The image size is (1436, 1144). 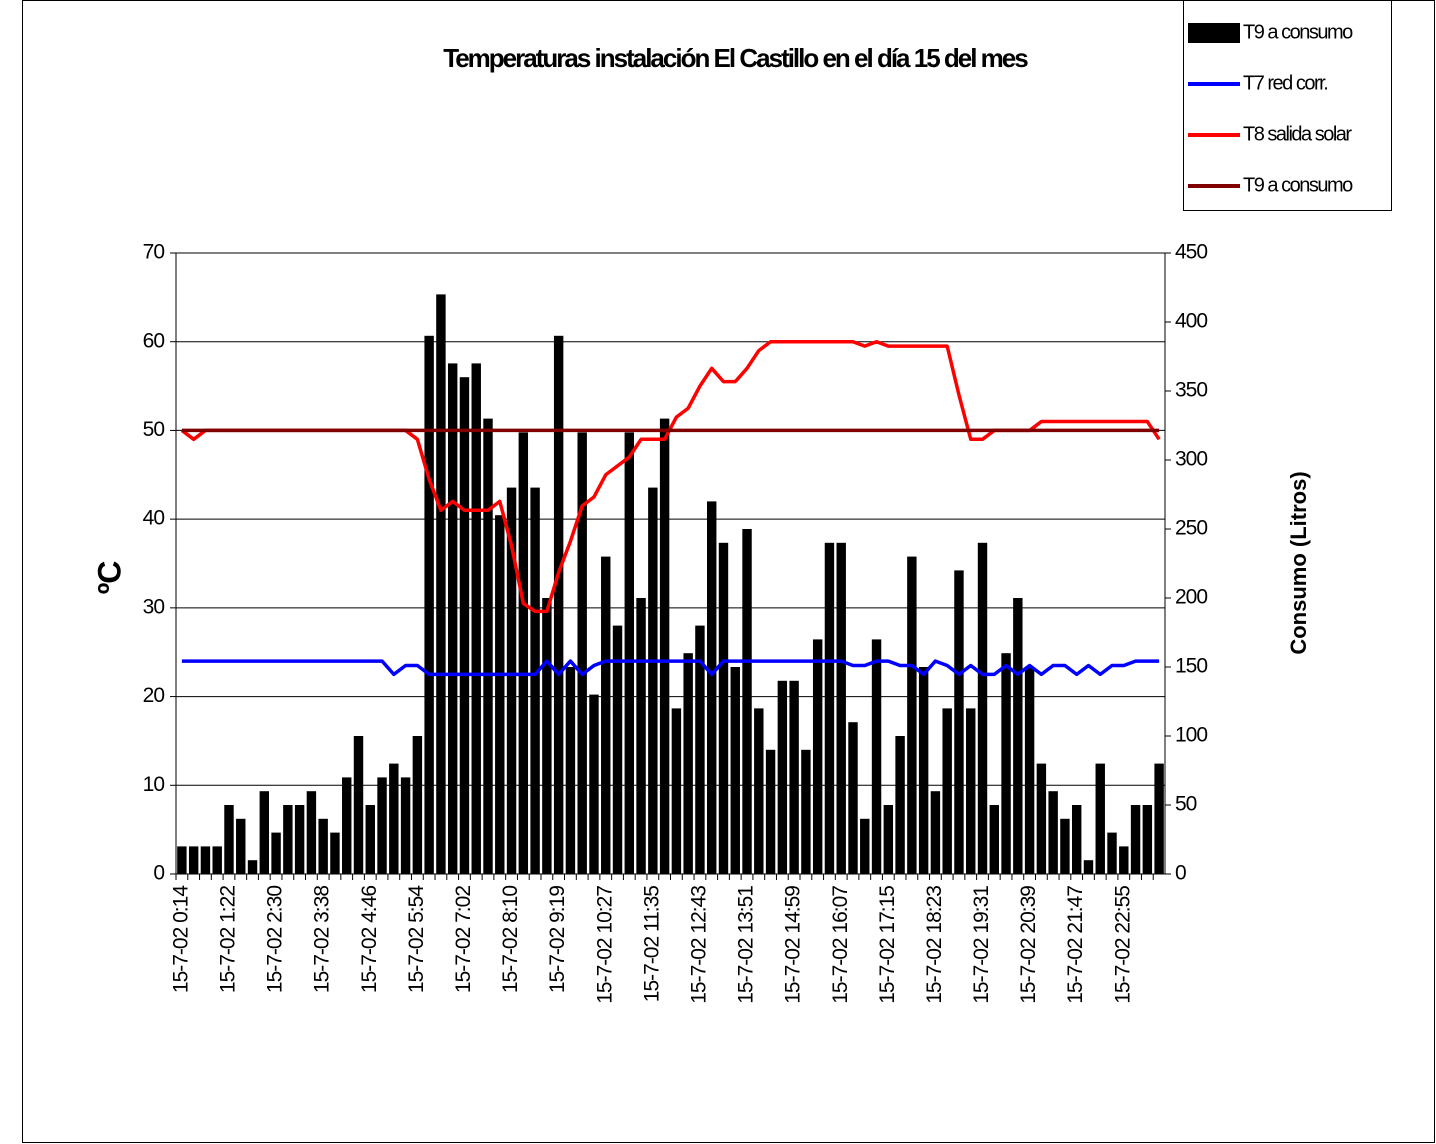 I want to click on y-tick-label: 10, so click(x=154, y=784).